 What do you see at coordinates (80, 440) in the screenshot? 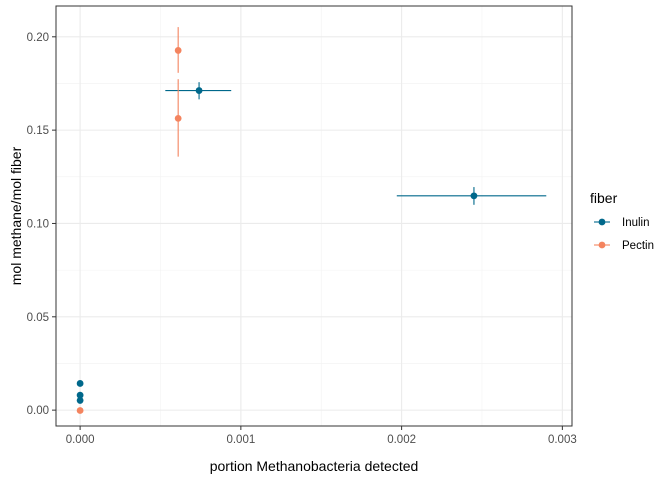
I see `x-tick-label: 0.000` at bounding box center [80, 440].